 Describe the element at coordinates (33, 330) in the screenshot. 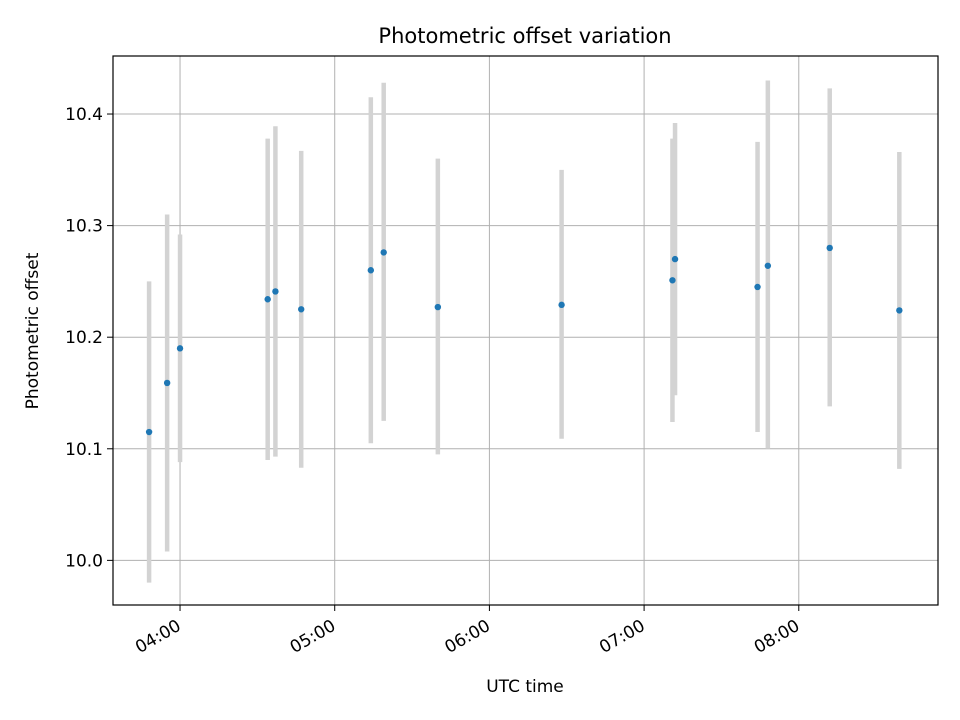

I see `y-axis-label: Photometric offset` at that location.